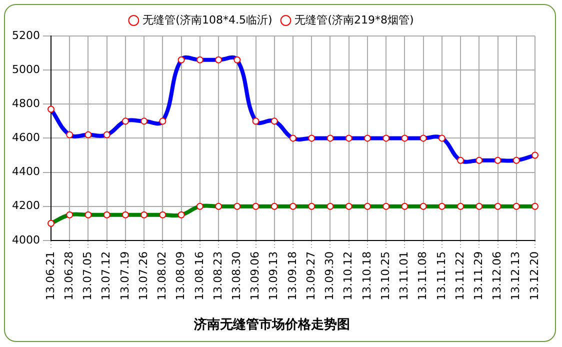 This screenshot has width=562, height=347. What do you see at coordinates (26, 69) in the screenshot?
I see `y-tick-label: 5000` at bounding box center [26, 69].